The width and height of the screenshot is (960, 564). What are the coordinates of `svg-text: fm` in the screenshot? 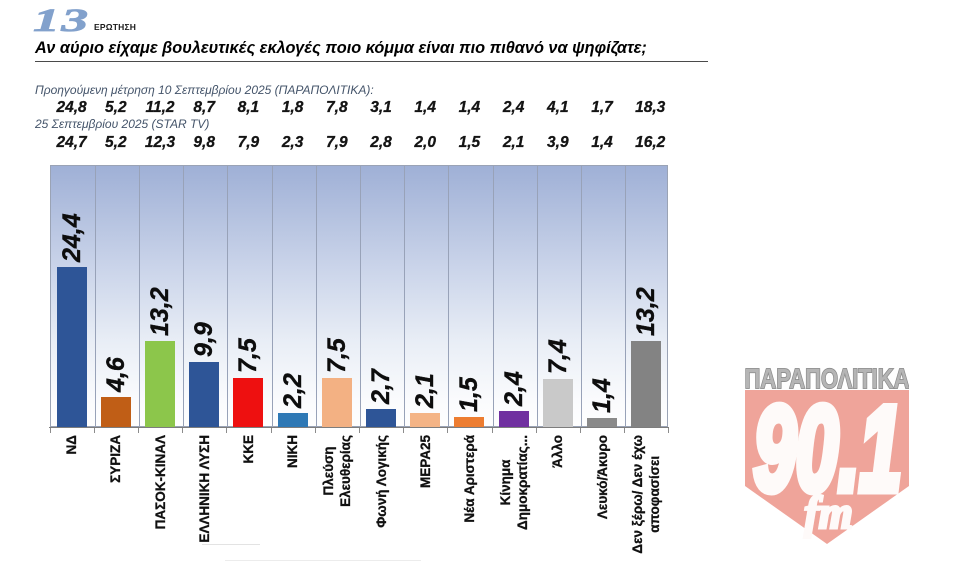 It's located at (828, 512).